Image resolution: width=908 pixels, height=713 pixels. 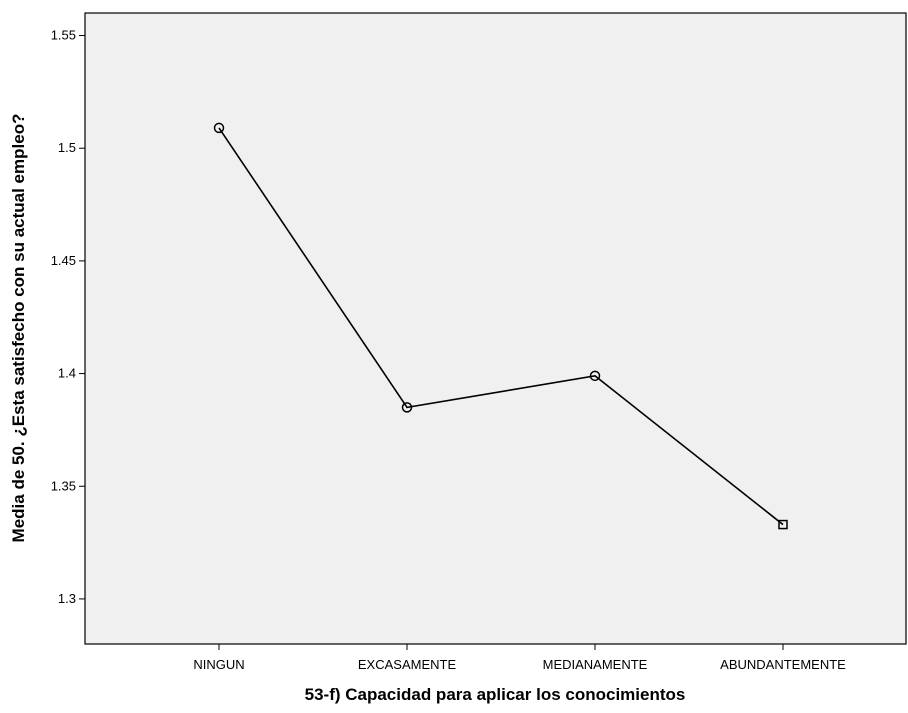 What do you see at coordinates (63, 260) in the screenshot?
I see `y-tick-label: 1.45` at bounding box center [63, 260].